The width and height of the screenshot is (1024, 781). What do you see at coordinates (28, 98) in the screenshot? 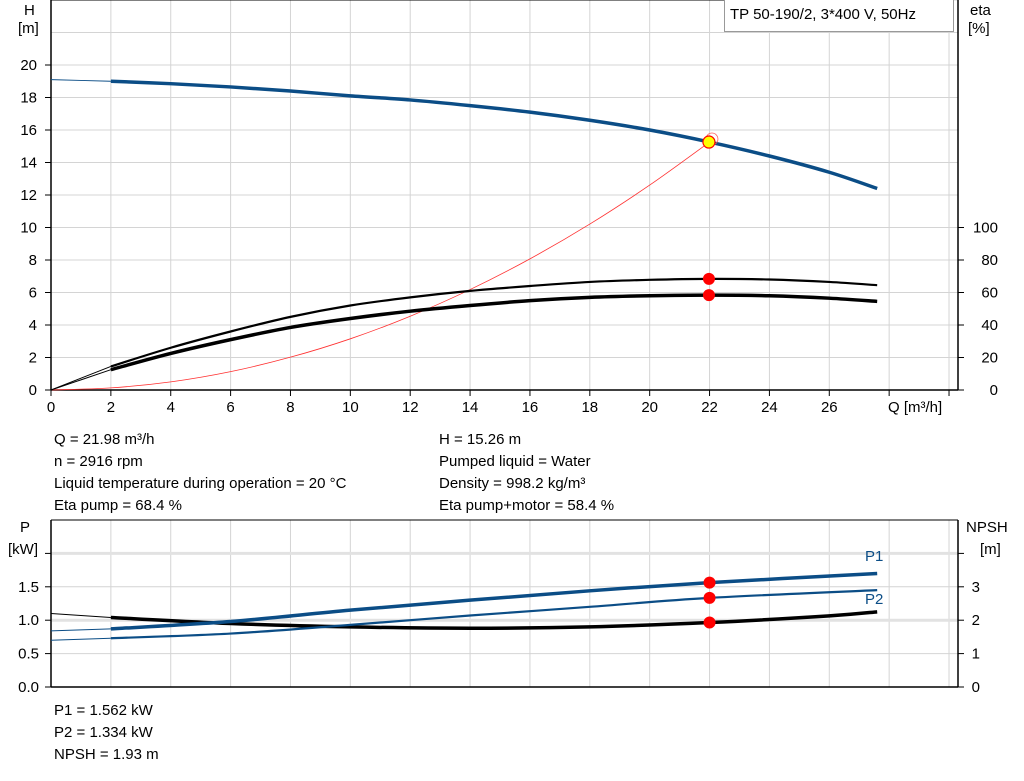
I see `y-tick-label: 18` at bounding box center [28, 98].